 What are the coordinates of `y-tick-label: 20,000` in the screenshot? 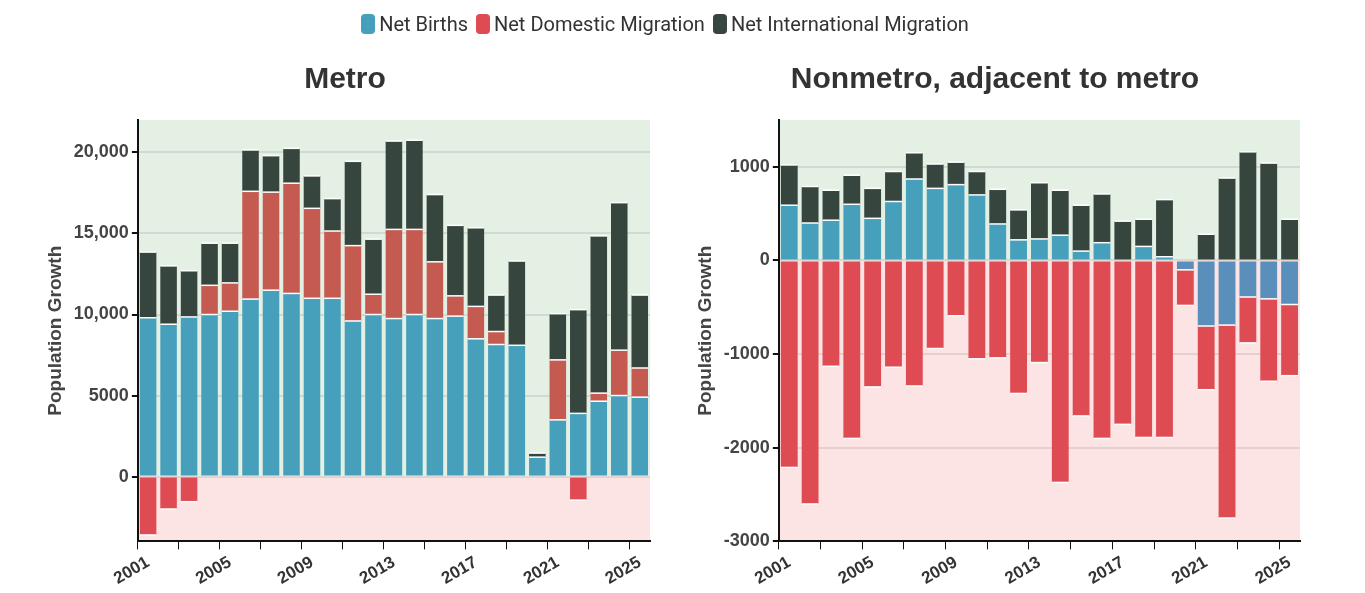 It's located at (101, 151).